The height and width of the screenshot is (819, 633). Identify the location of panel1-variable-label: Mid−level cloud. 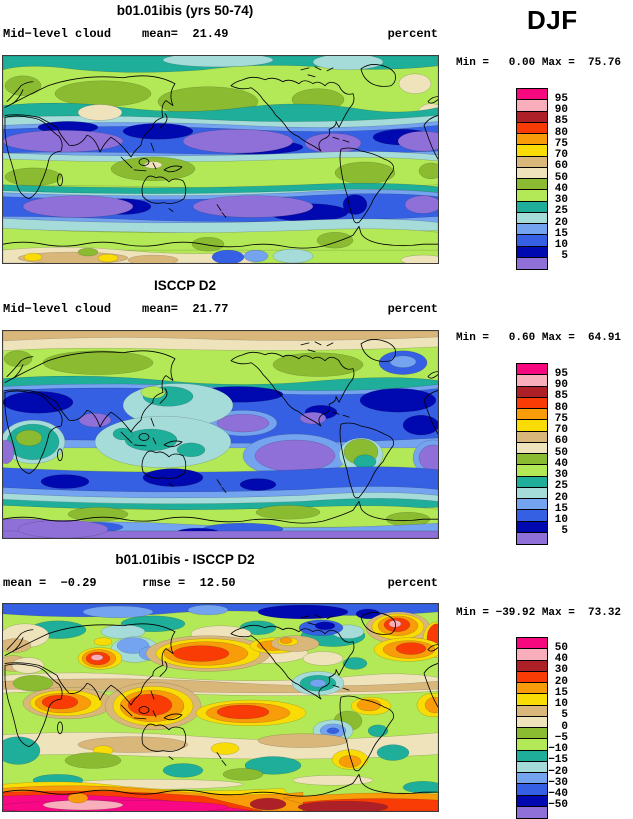
(57, 34).